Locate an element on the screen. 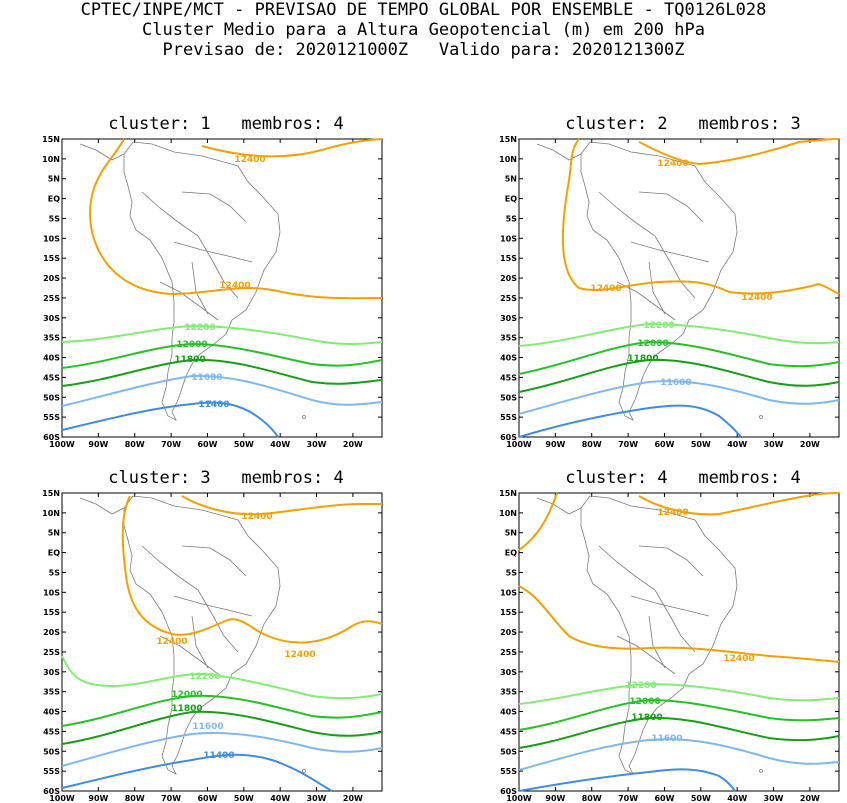  label-12400: 12400 is located at coordinates (738, 659).